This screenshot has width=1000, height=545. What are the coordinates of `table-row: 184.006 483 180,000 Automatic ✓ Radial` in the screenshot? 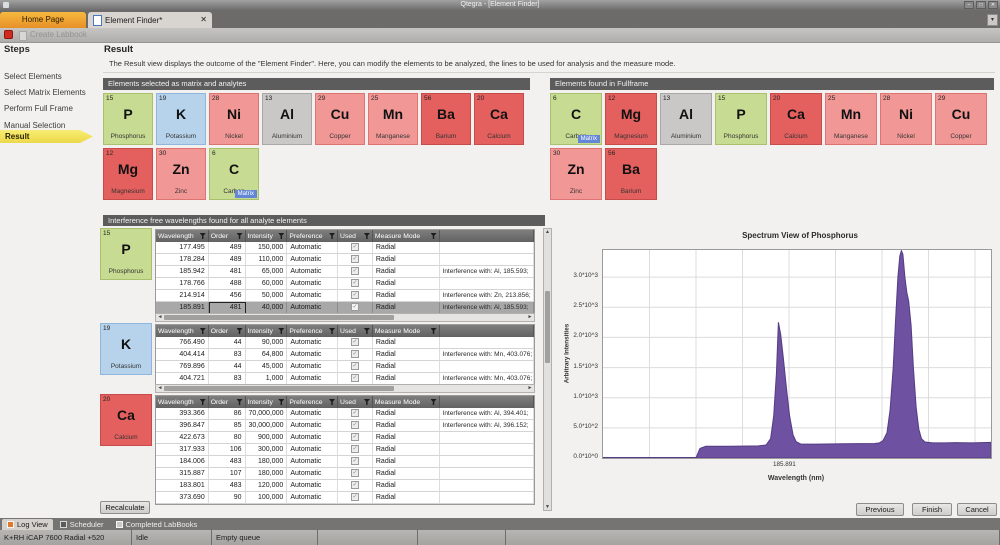 It's located at (345, 462).